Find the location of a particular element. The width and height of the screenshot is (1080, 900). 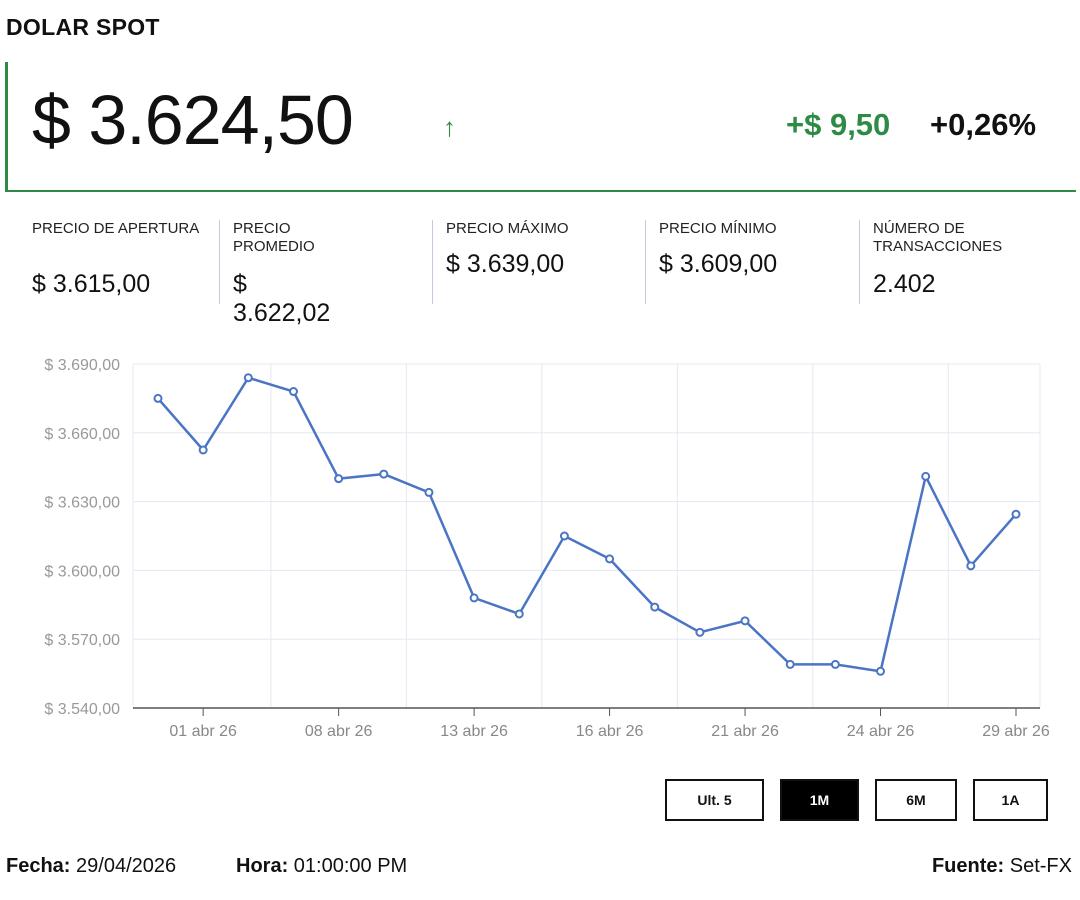

x-tick-label: 08 abr 26 is located at coordinates (339, 731).